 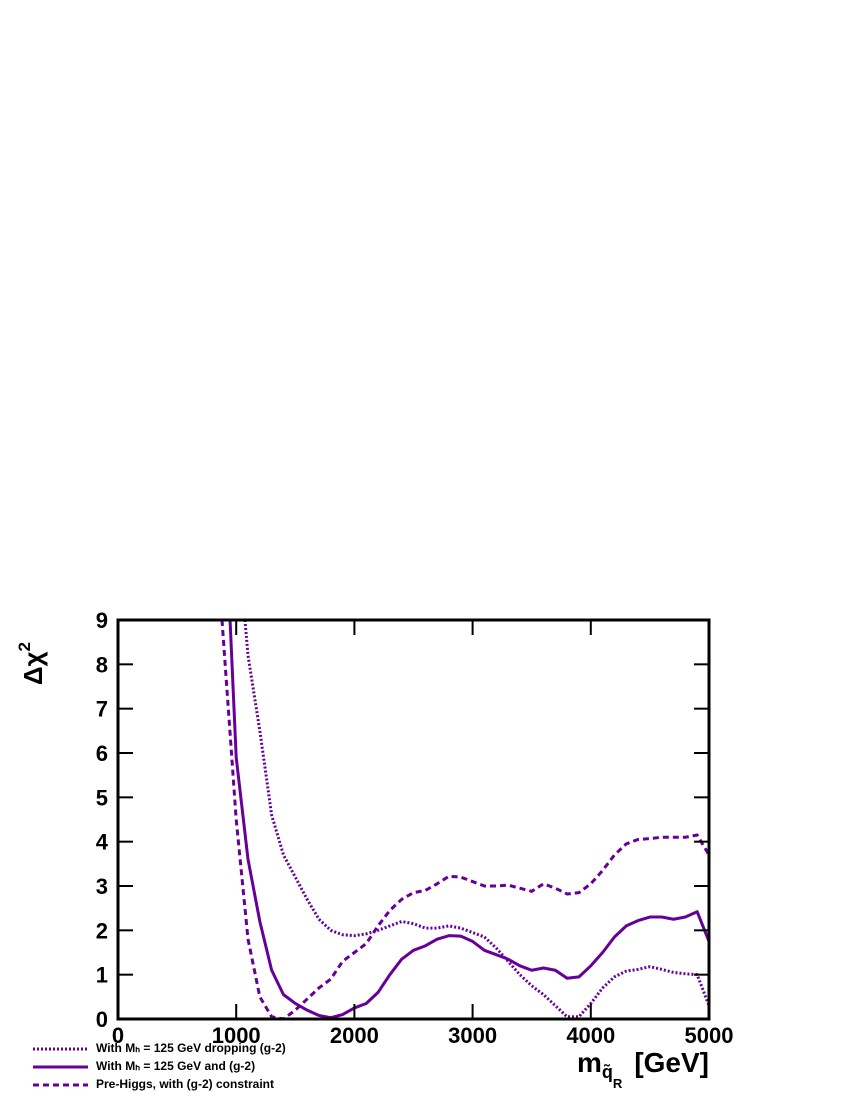 What do you see at coordinates (607, 1072) in the screenshot?
I see `x-label-subscript: q̃` at bounding box center [607, 1072].